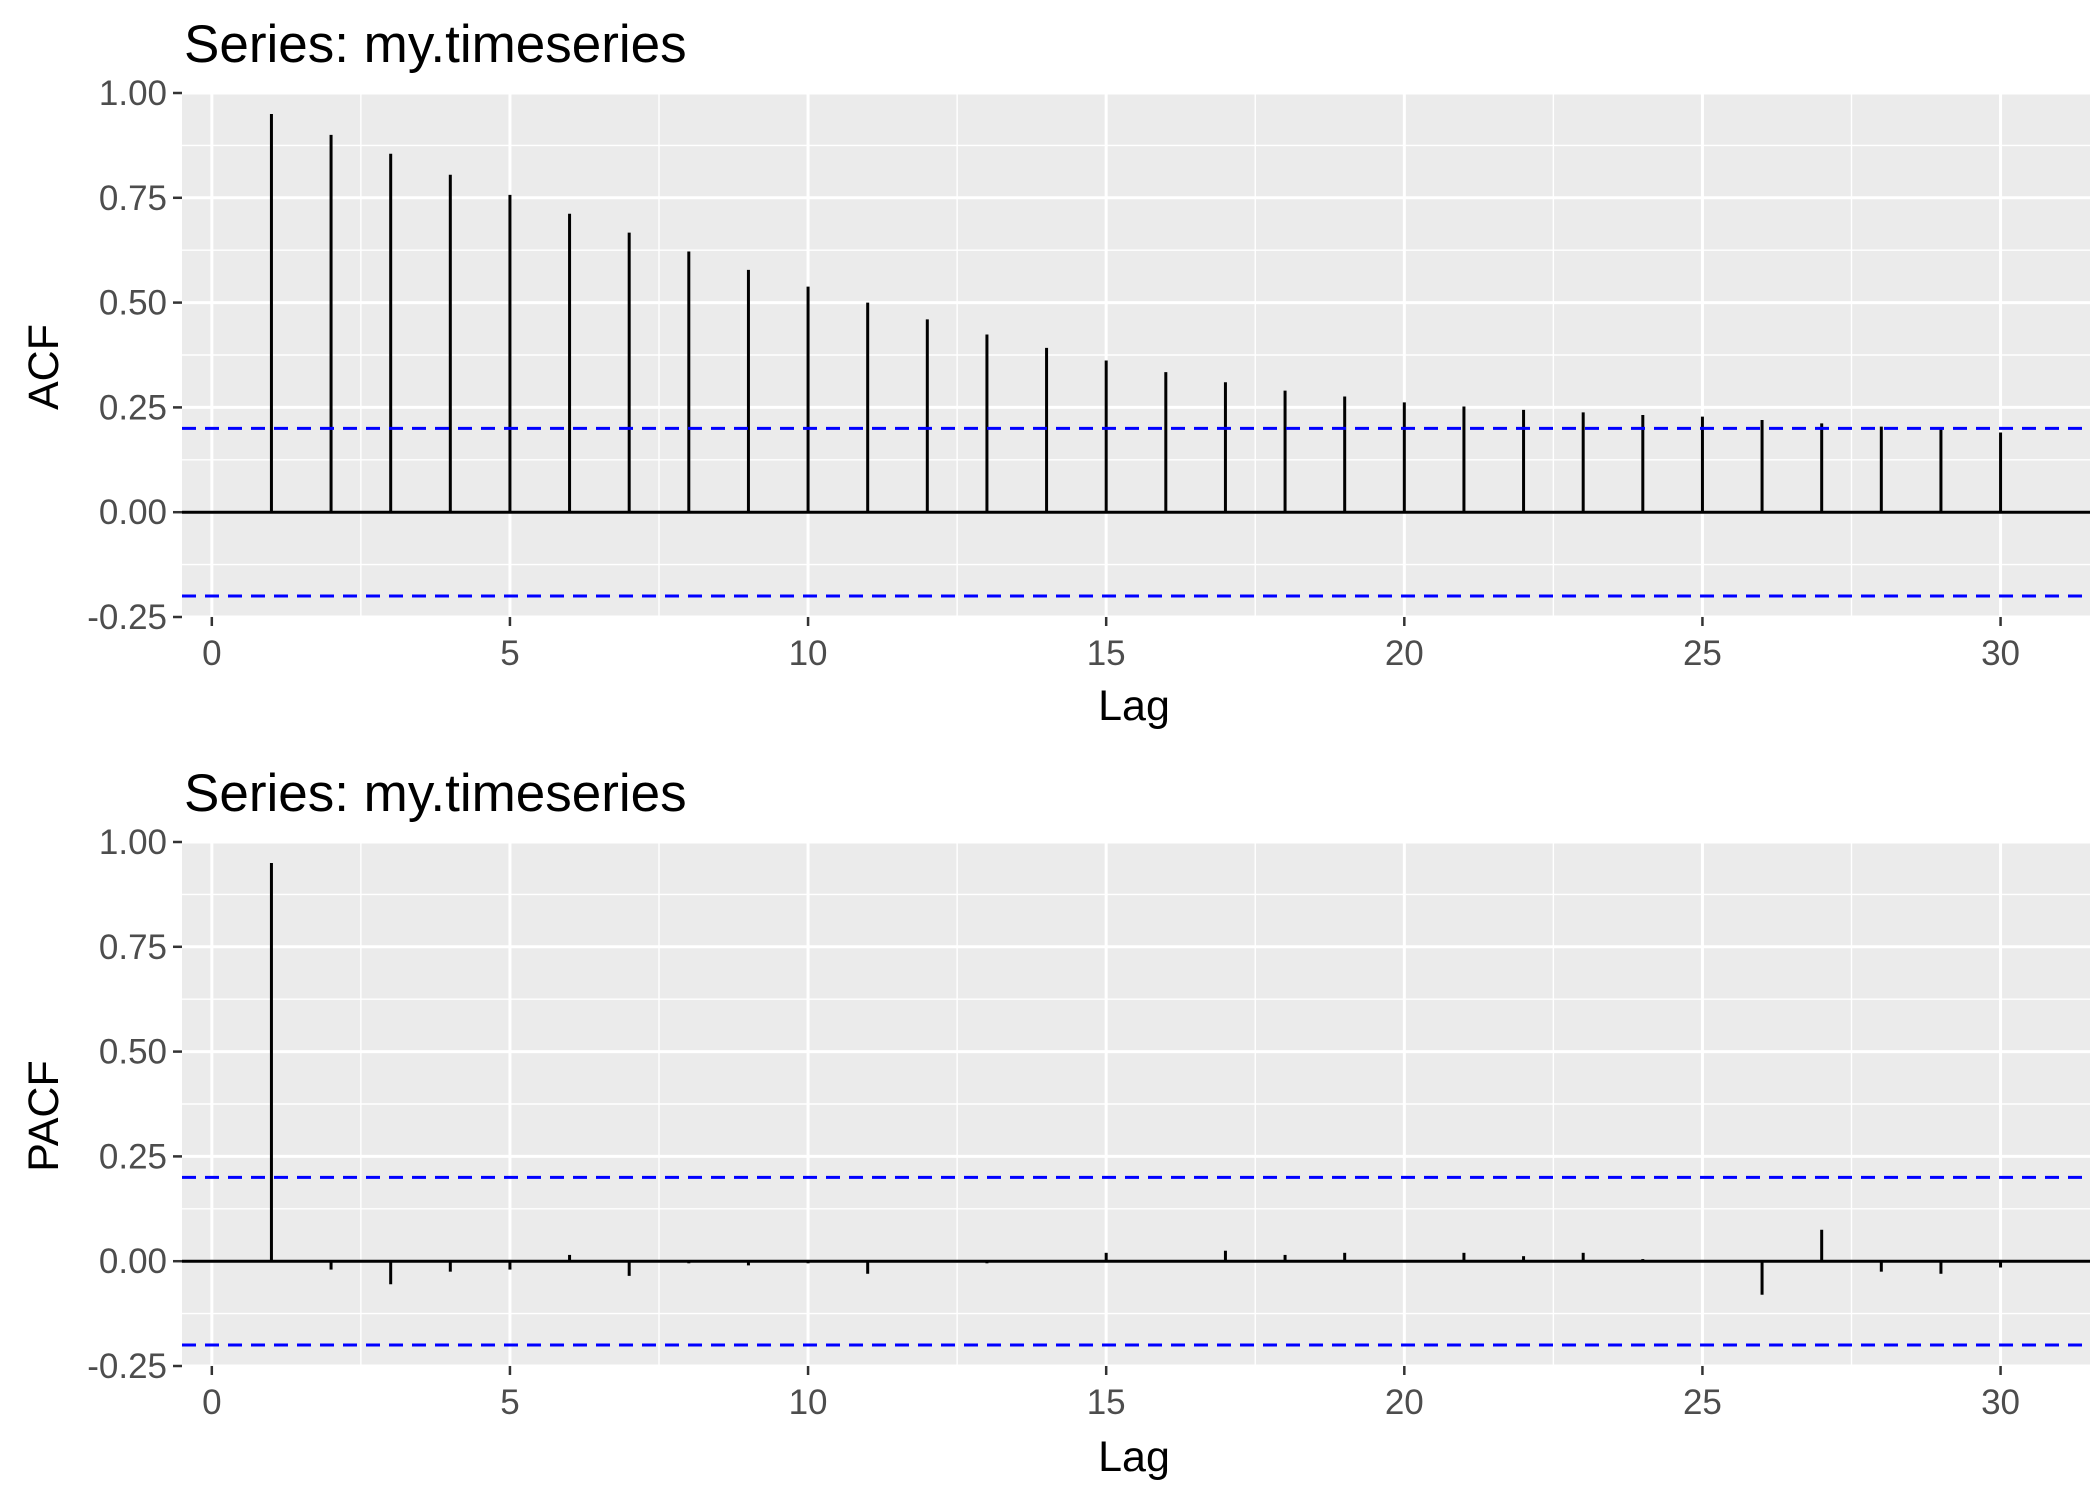  I want to click on pacf-x-axis-title: Lag, so click(1134, 1457).